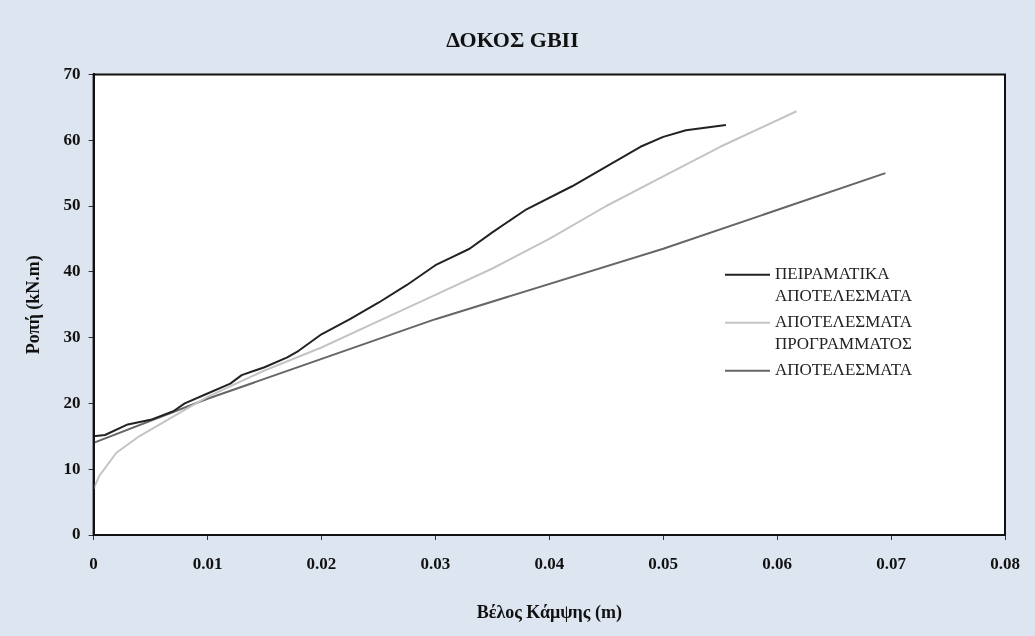 This screenshot has width=1035, height=636. Describe the element at coordinates (435, 563) in the screenshot. I see `x-tick-label: 0.03` at that location.